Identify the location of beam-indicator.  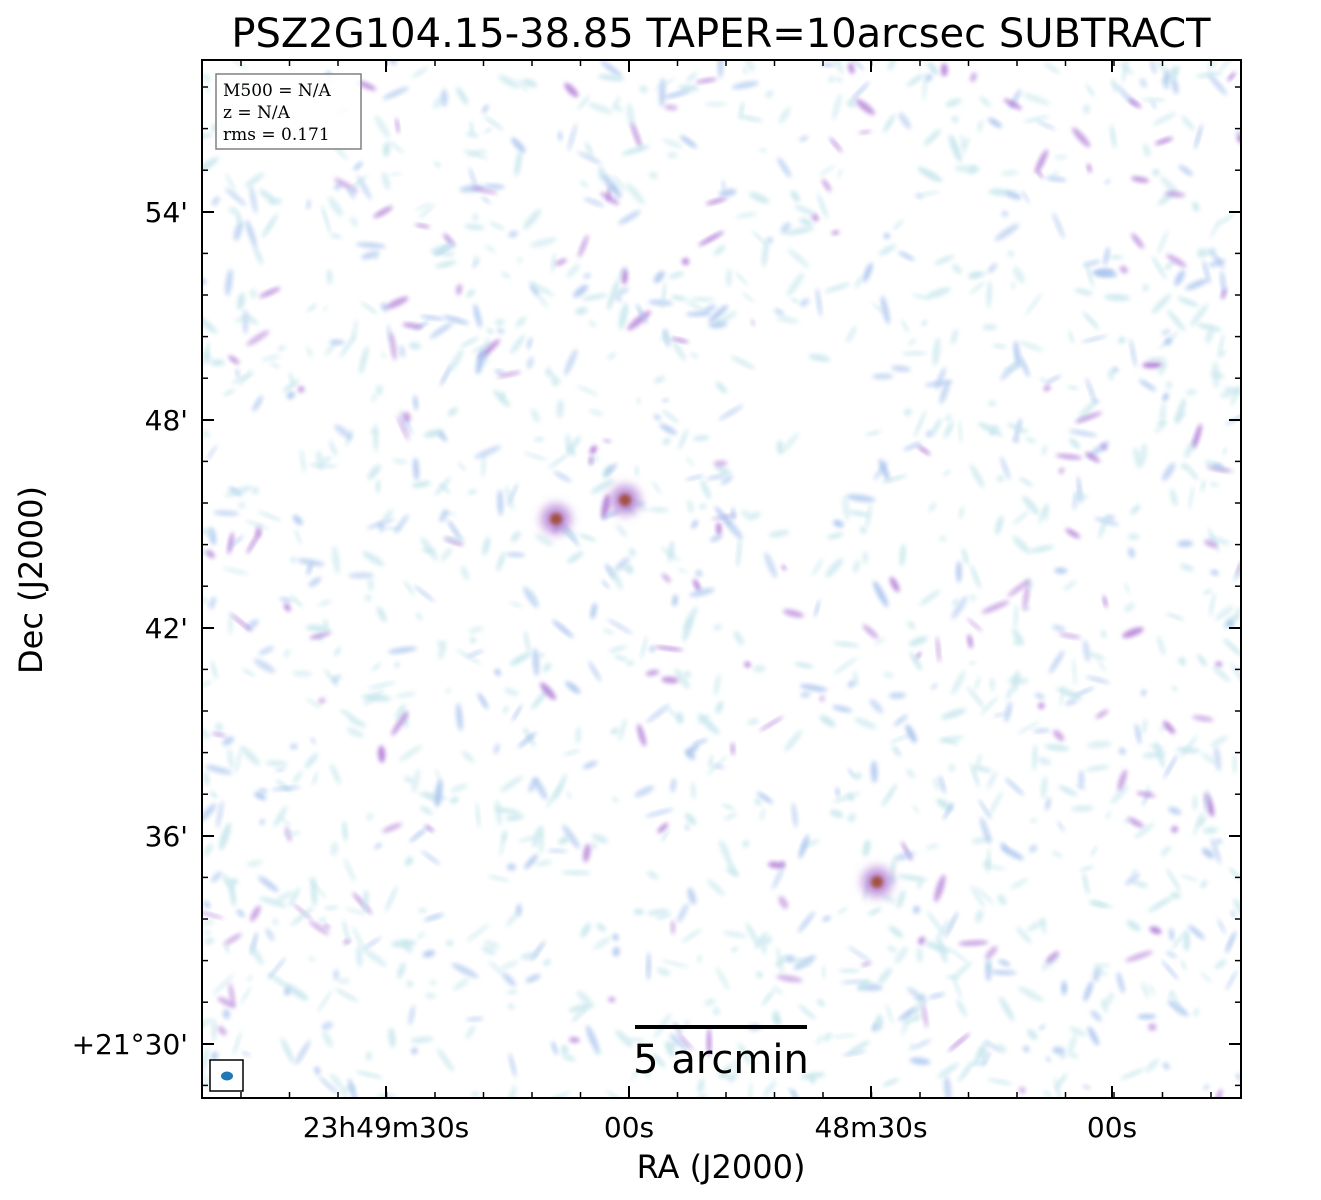
(226, 1075).